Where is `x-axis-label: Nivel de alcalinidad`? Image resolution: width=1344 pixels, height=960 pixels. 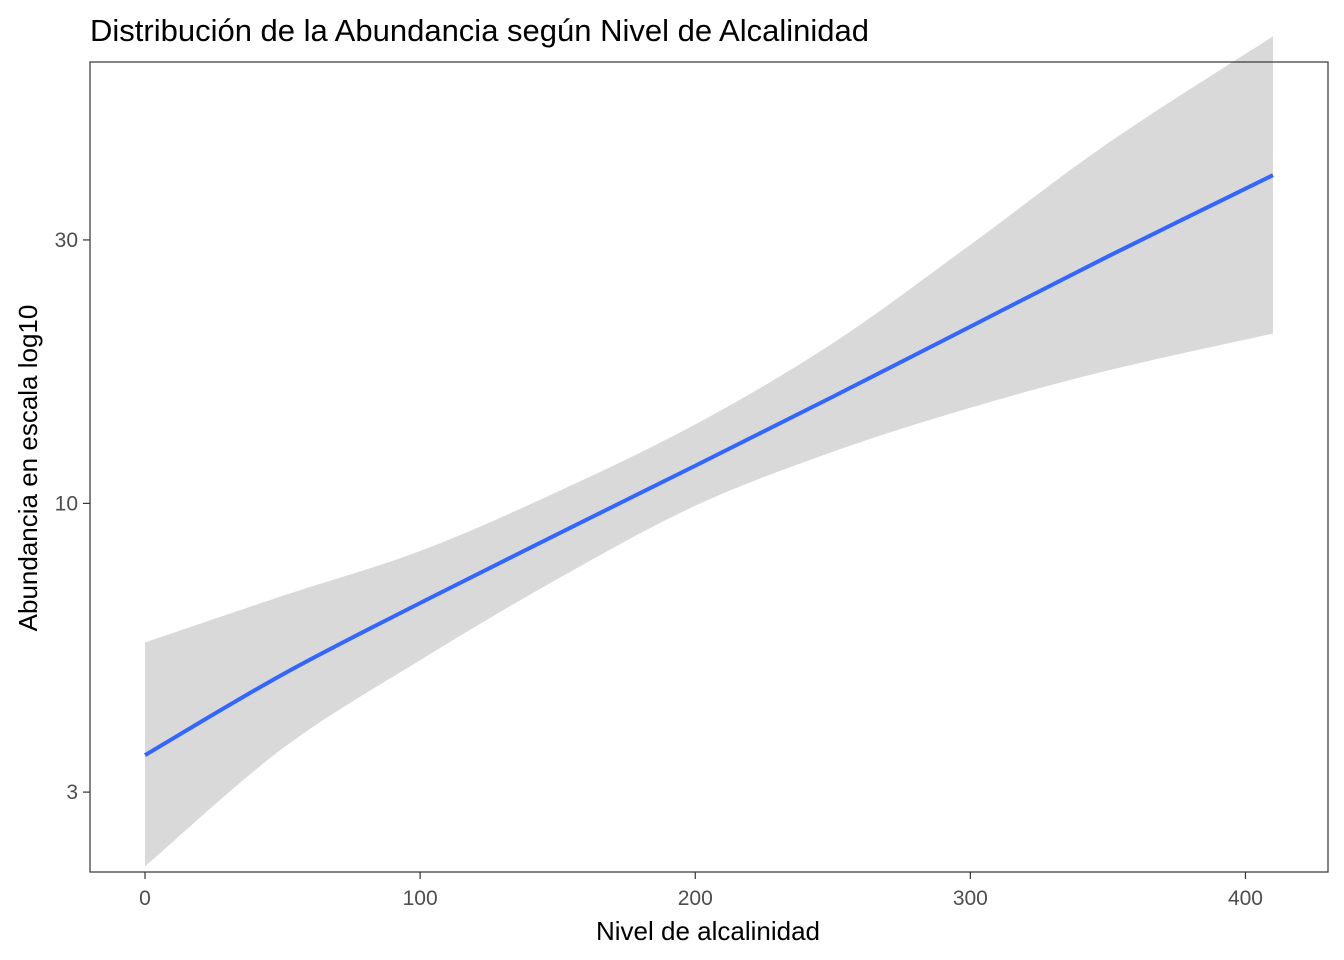
x-axis-label: Nivel de alcalinidad is located at coordinates (708, 931).